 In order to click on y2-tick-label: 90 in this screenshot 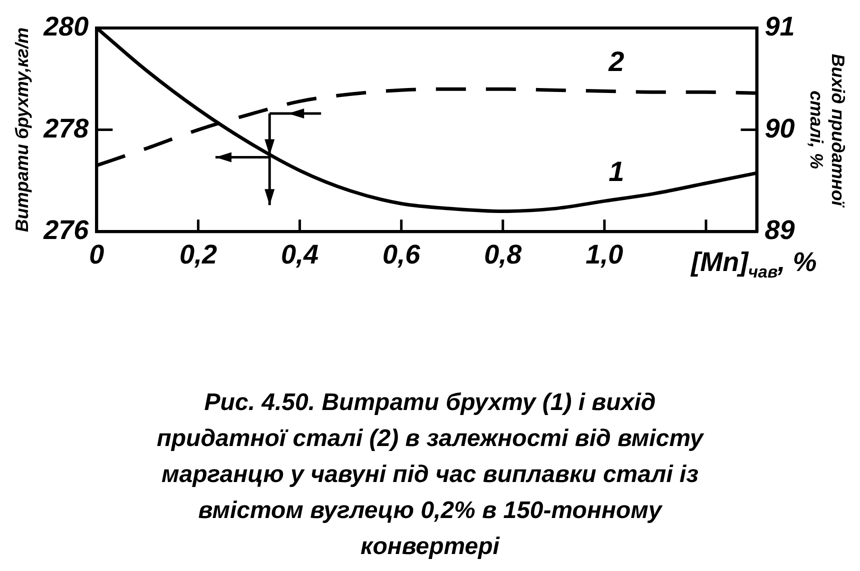, I will do `click(779, 128)`.